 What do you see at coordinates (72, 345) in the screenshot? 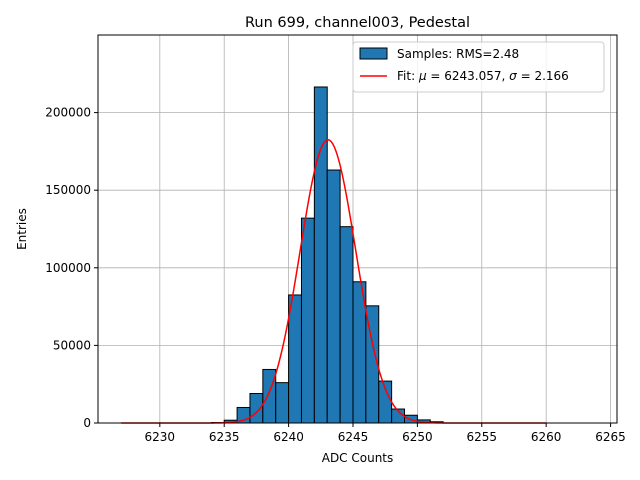
I see `y-tick-label: 50000` at bounding box center [72, 345].